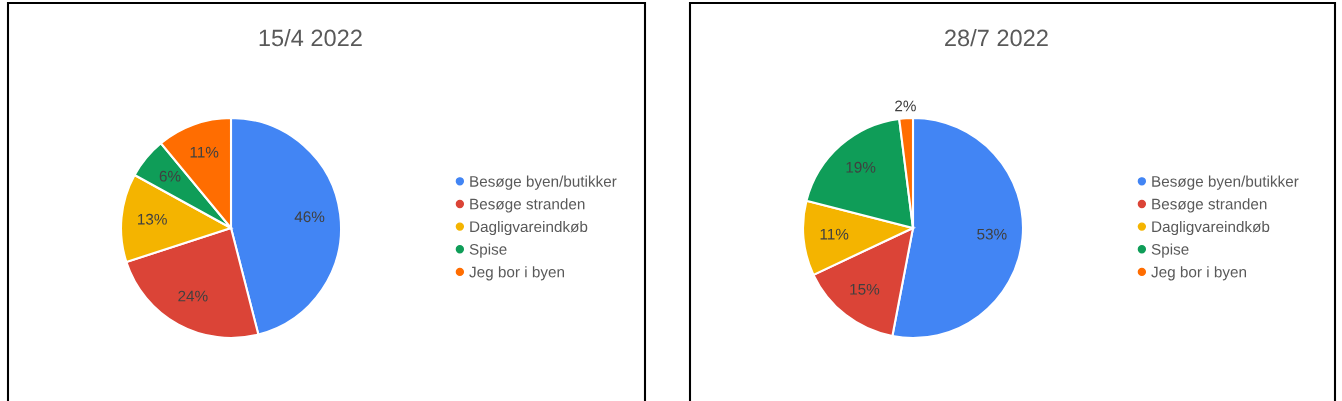 The width and height of the screenshot is (1342, 401). What do you see at coordinates (309, 217) in the screenshot?
I see `data-label: 46%` at bounding box center [309, 217].